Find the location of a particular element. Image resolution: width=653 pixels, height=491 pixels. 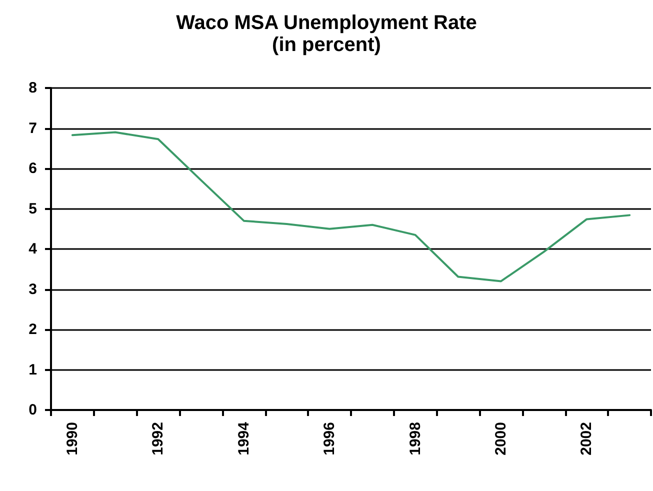

y-tick-label: 2 is located at coordinates (32, 329).